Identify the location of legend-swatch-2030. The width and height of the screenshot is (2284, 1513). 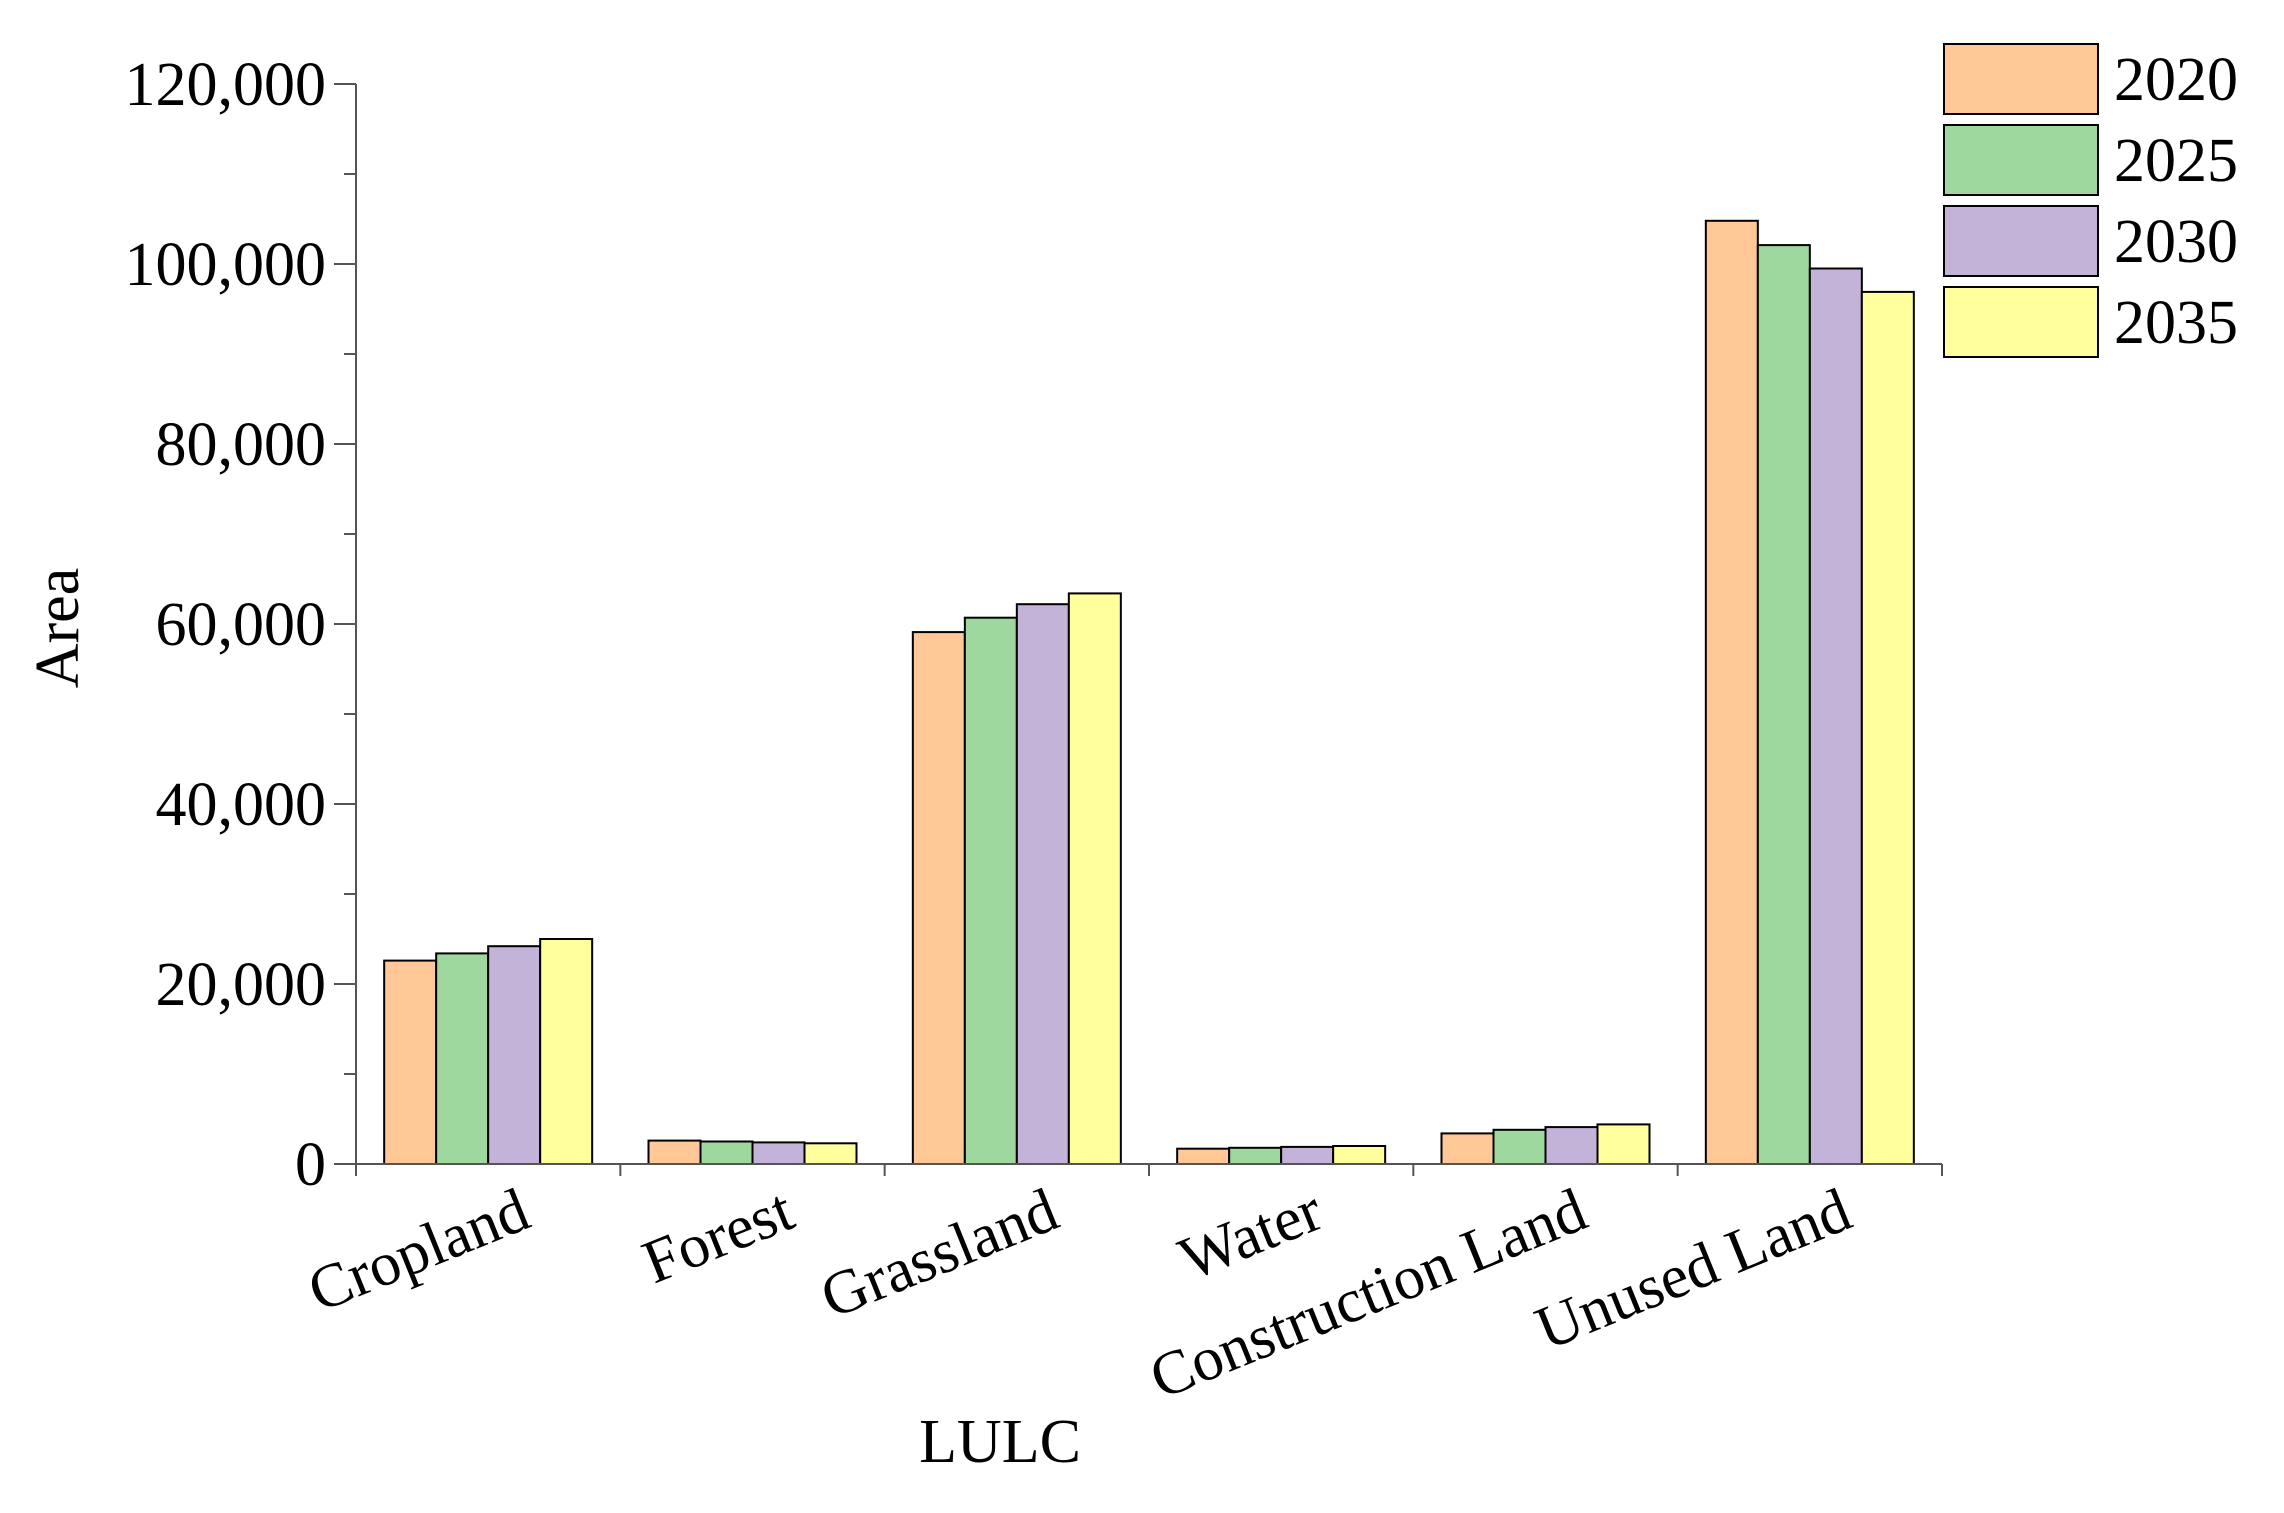
(2021, 241).